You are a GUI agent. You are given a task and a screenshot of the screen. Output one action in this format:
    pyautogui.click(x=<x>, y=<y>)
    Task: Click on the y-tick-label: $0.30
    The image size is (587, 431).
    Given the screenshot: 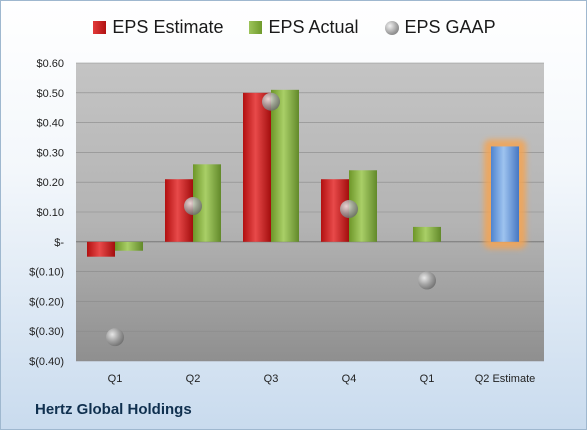 What is the action you would take?
    pyautogui.click(x=50, y=153)
    